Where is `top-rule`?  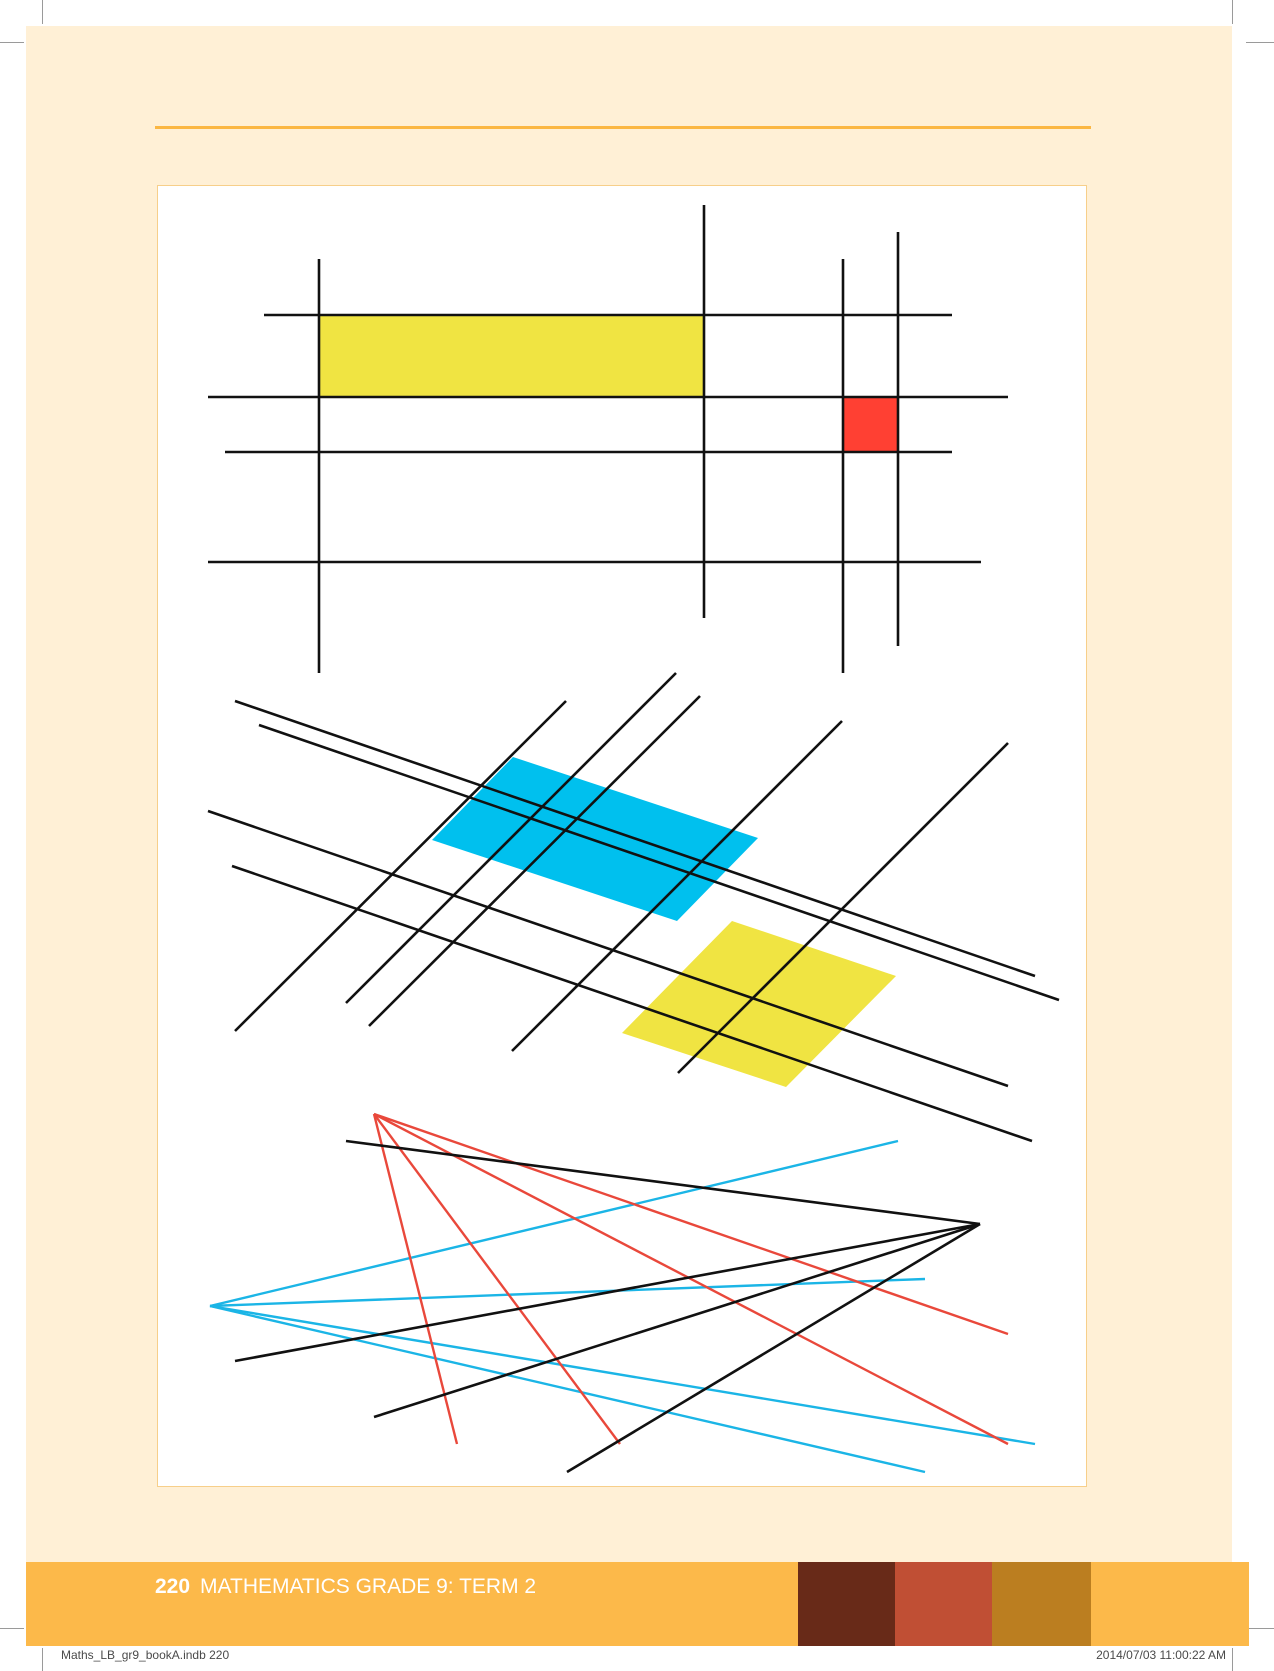 top-rule is located at coordinates (623, 127).